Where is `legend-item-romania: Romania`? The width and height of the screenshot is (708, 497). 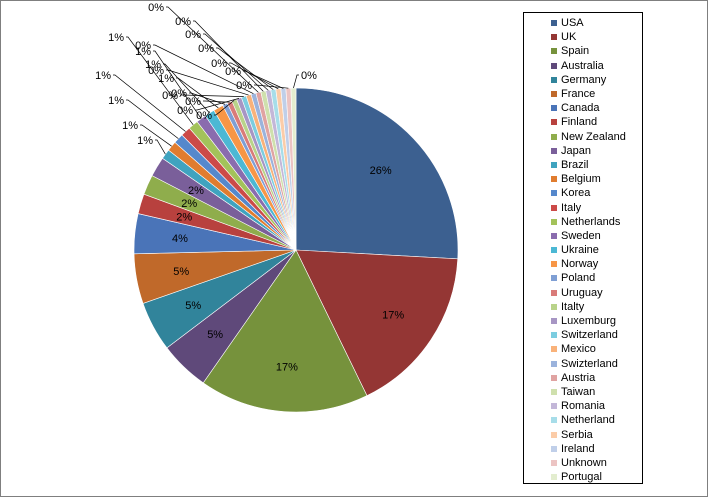
legend-item-romania: Romania is located at coordinates (583, 406).